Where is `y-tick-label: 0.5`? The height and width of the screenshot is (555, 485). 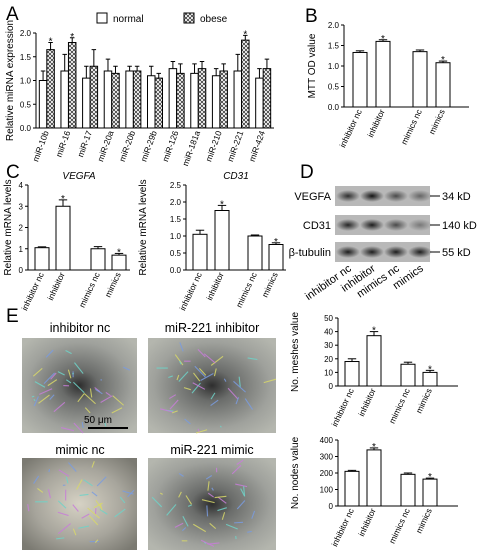 y-tick-label: 0.5 is located at coordinates (176, 253).